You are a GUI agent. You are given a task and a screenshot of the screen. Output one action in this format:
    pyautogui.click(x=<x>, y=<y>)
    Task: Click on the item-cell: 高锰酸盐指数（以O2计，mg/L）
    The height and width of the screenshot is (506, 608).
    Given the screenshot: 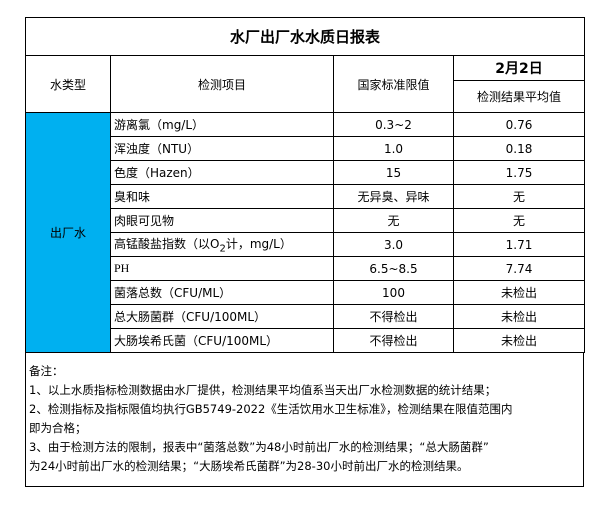 What is the action you would take?
    pyautogui.click(x=222, y=244)
    